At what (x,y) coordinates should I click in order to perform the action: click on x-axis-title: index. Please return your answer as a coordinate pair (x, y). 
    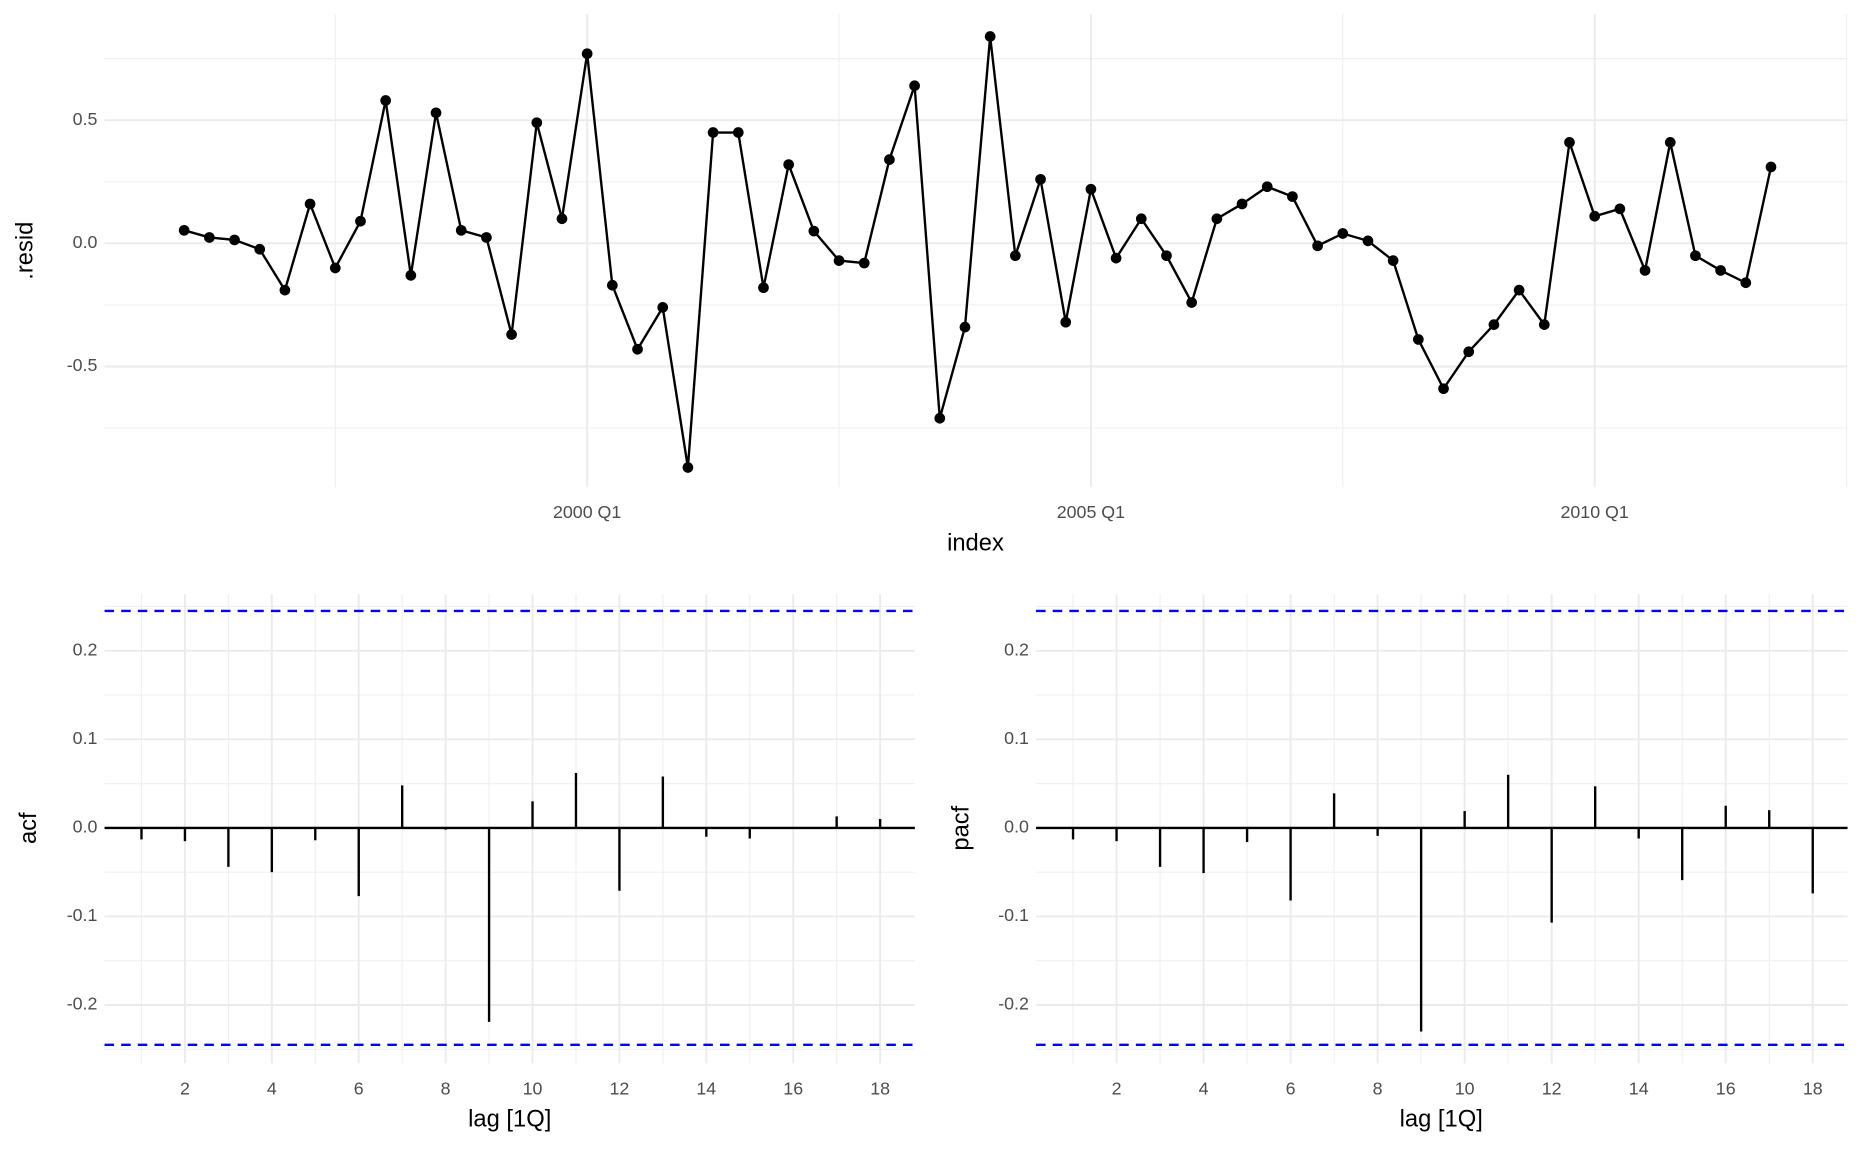
    Looking at the image, I should click on (975, 542).